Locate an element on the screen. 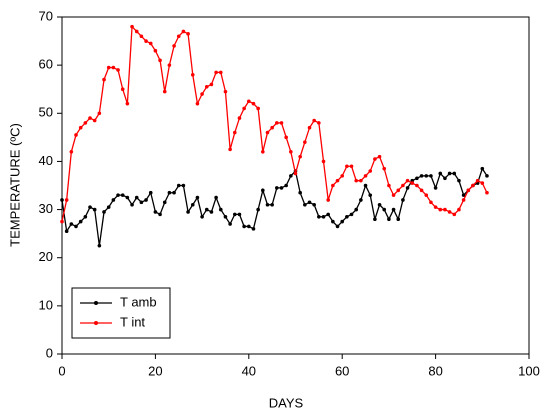 This screenshot has height=416, width=550. legend-label: T int is located at coordinates (132, 321).